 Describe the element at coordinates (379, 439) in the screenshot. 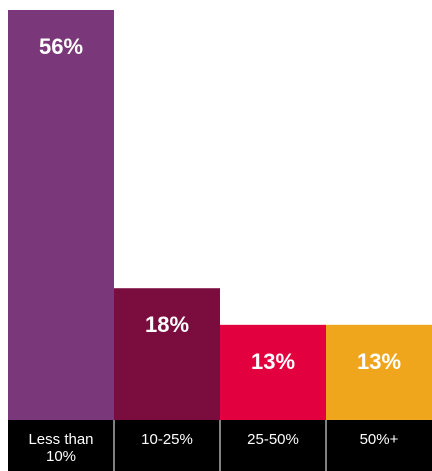

I see `category-label-4: 50%+` at that location.